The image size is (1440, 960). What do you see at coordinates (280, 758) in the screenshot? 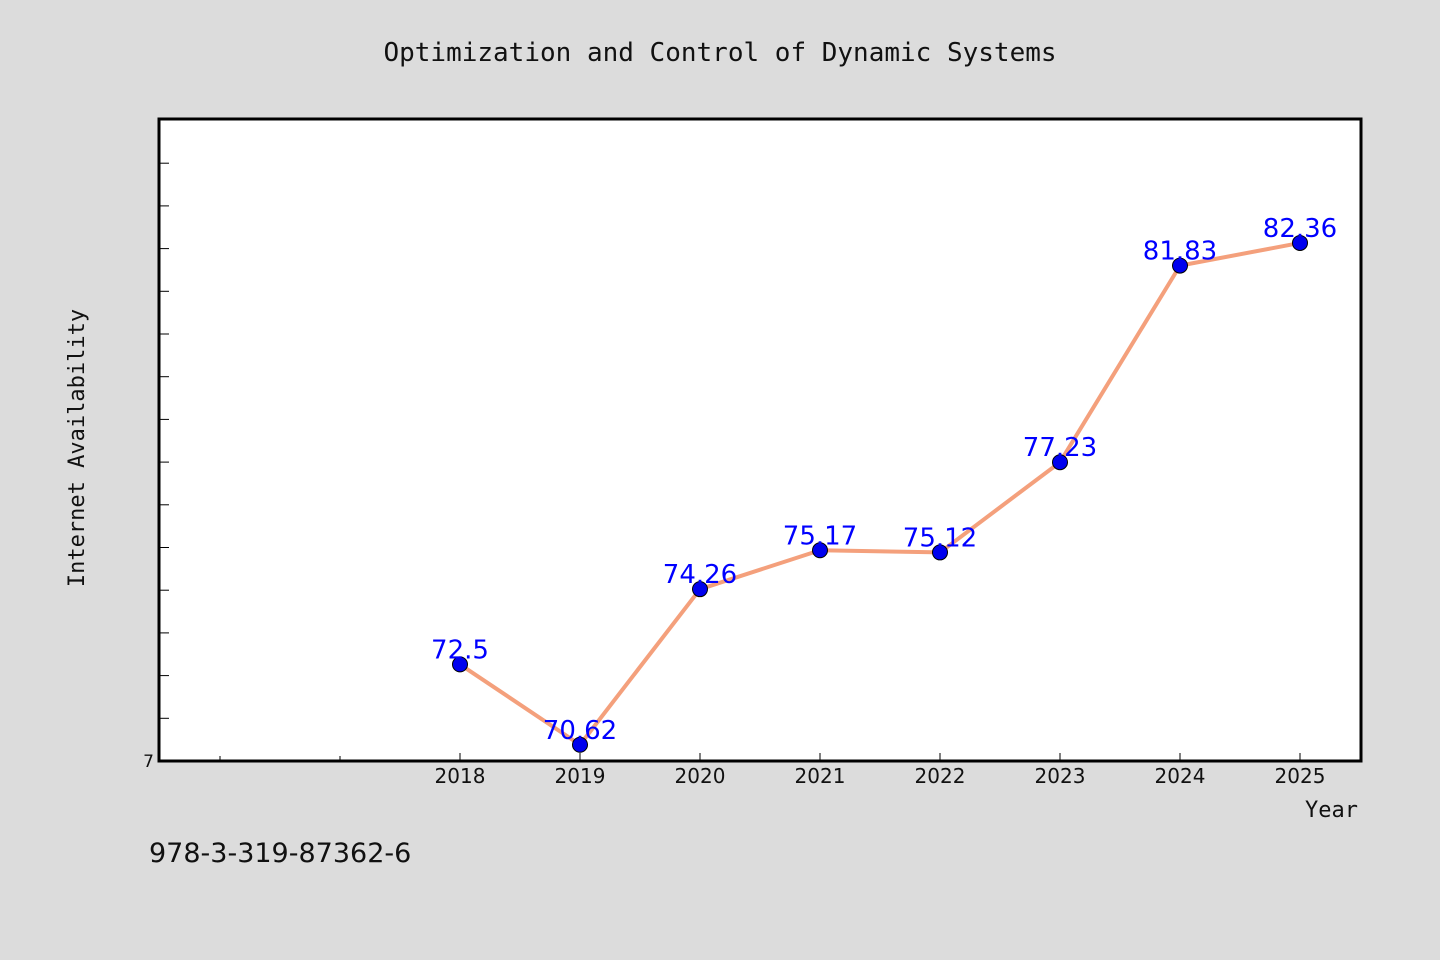
I see `x-axis-minor-ticks` at bounding box center [280, 758].